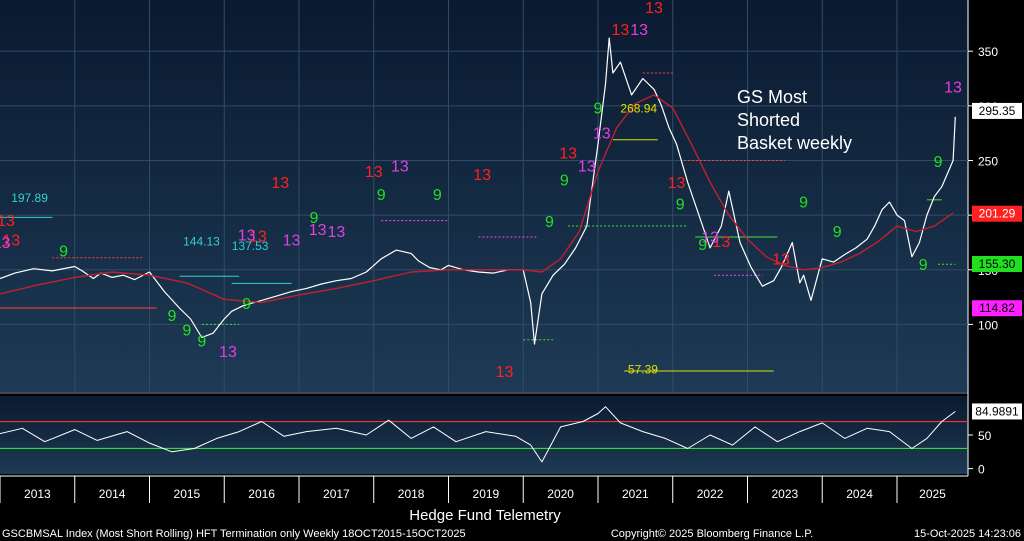 Image resolution: width=1024 pixels, height=541 pixels. What do you see at coordinates (280, 183) in the screenshot?
I see `count-13-red-3: 13` at bounding box center [280, 183].